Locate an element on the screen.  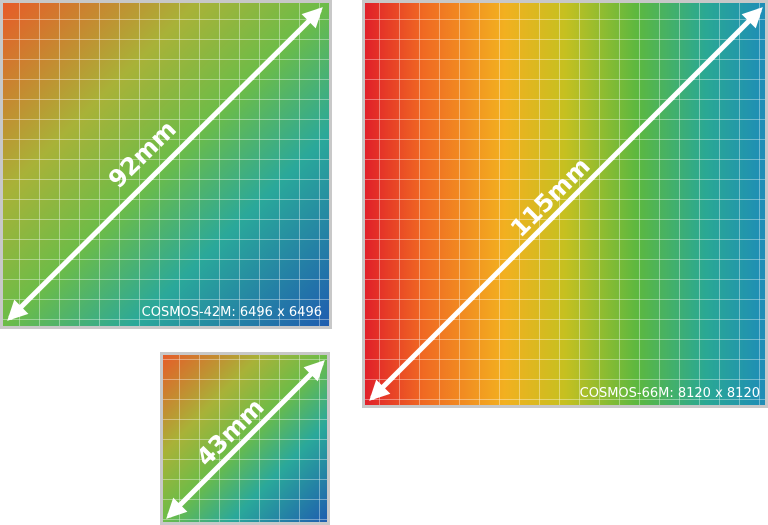
sensor-caption: COSMOS-66M: 8120 x 8120 is located at coordinates (670, 393).